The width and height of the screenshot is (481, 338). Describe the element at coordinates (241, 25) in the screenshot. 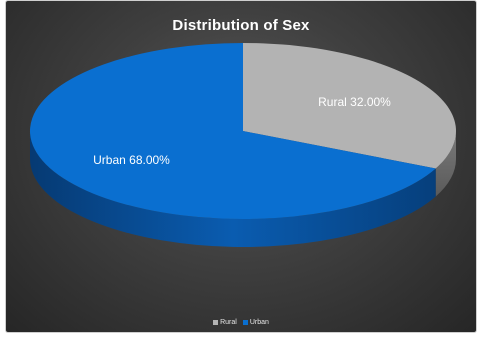

I see `chart-title: Distribution of Sex` at that location.